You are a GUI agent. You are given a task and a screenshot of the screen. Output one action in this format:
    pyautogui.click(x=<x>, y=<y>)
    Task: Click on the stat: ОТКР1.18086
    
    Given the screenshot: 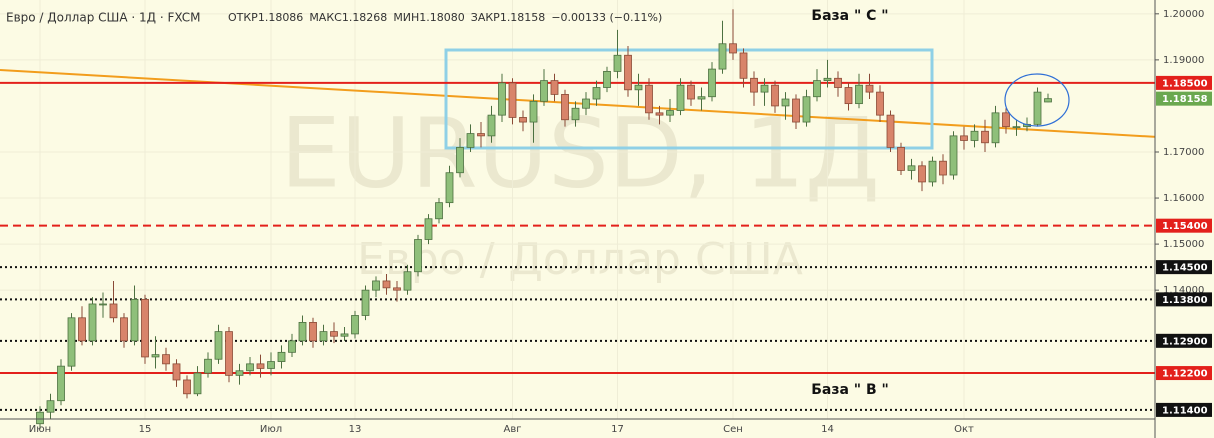 What is the action you would take?
    pyautogui.click(x=265, y=17)
    